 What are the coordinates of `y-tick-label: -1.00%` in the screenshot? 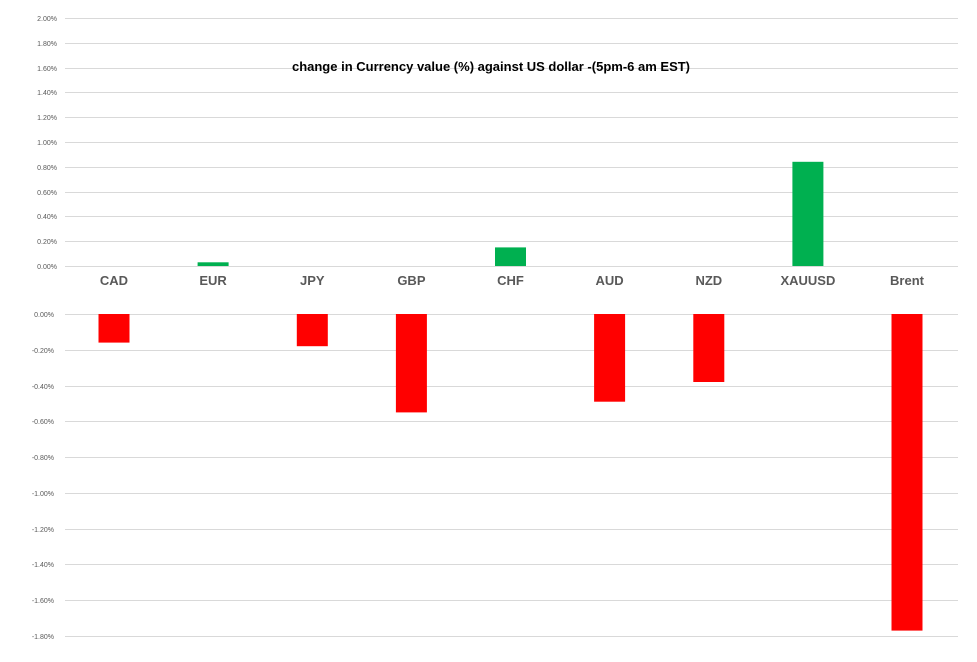 It's located at (43, 494).